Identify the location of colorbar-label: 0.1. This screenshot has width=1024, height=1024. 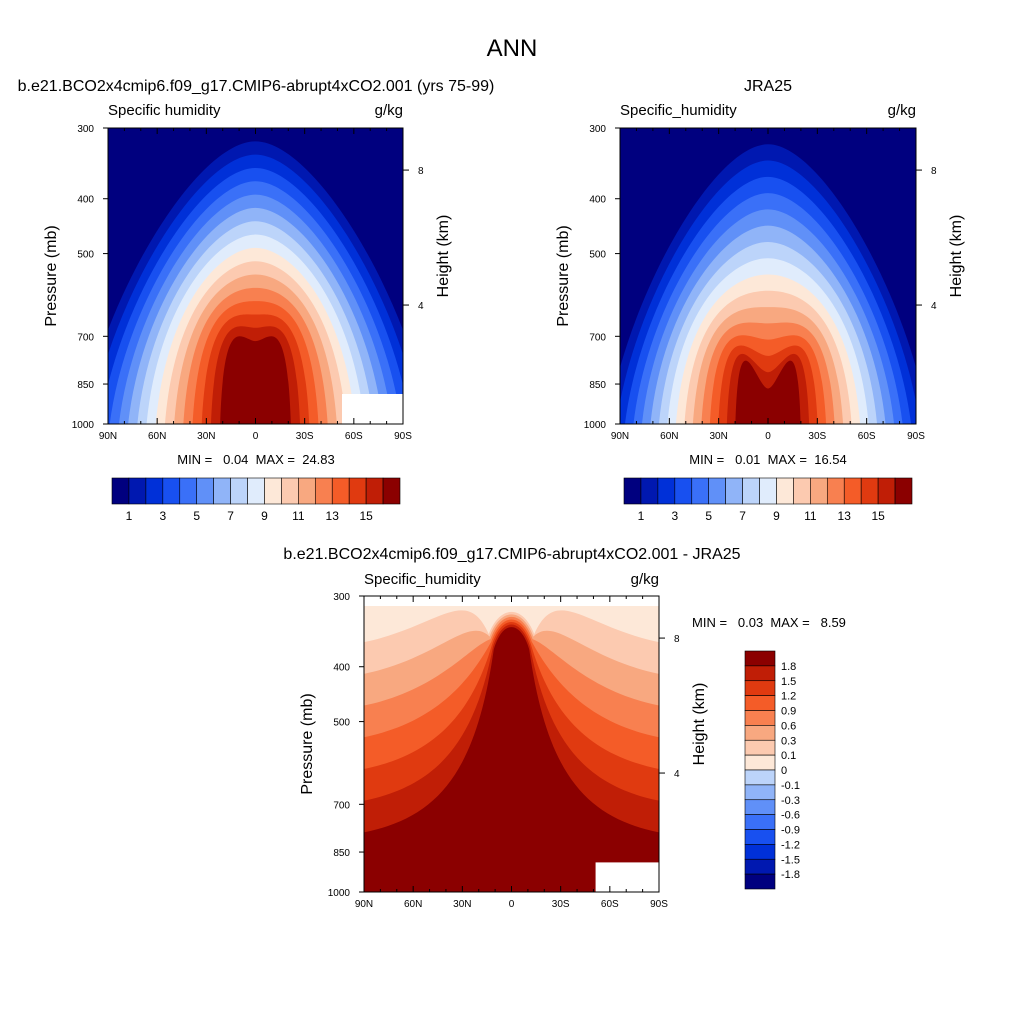
(788, 756).